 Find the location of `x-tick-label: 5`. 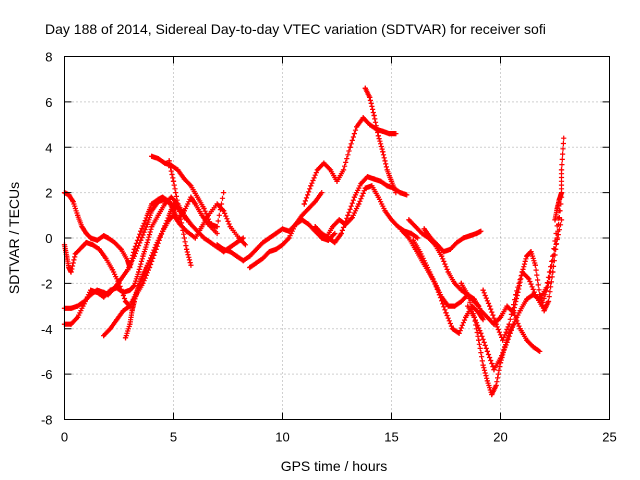

x-tick-label: 5 is located at coordinates (173, 437).